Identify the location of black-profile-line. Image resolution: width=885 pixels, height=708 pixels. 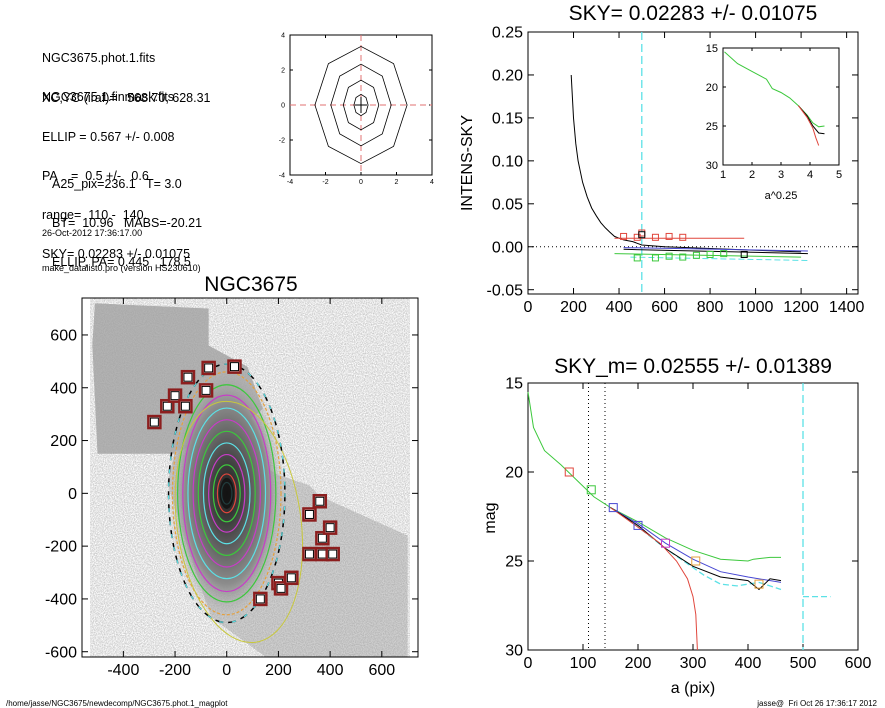
(696, 549).